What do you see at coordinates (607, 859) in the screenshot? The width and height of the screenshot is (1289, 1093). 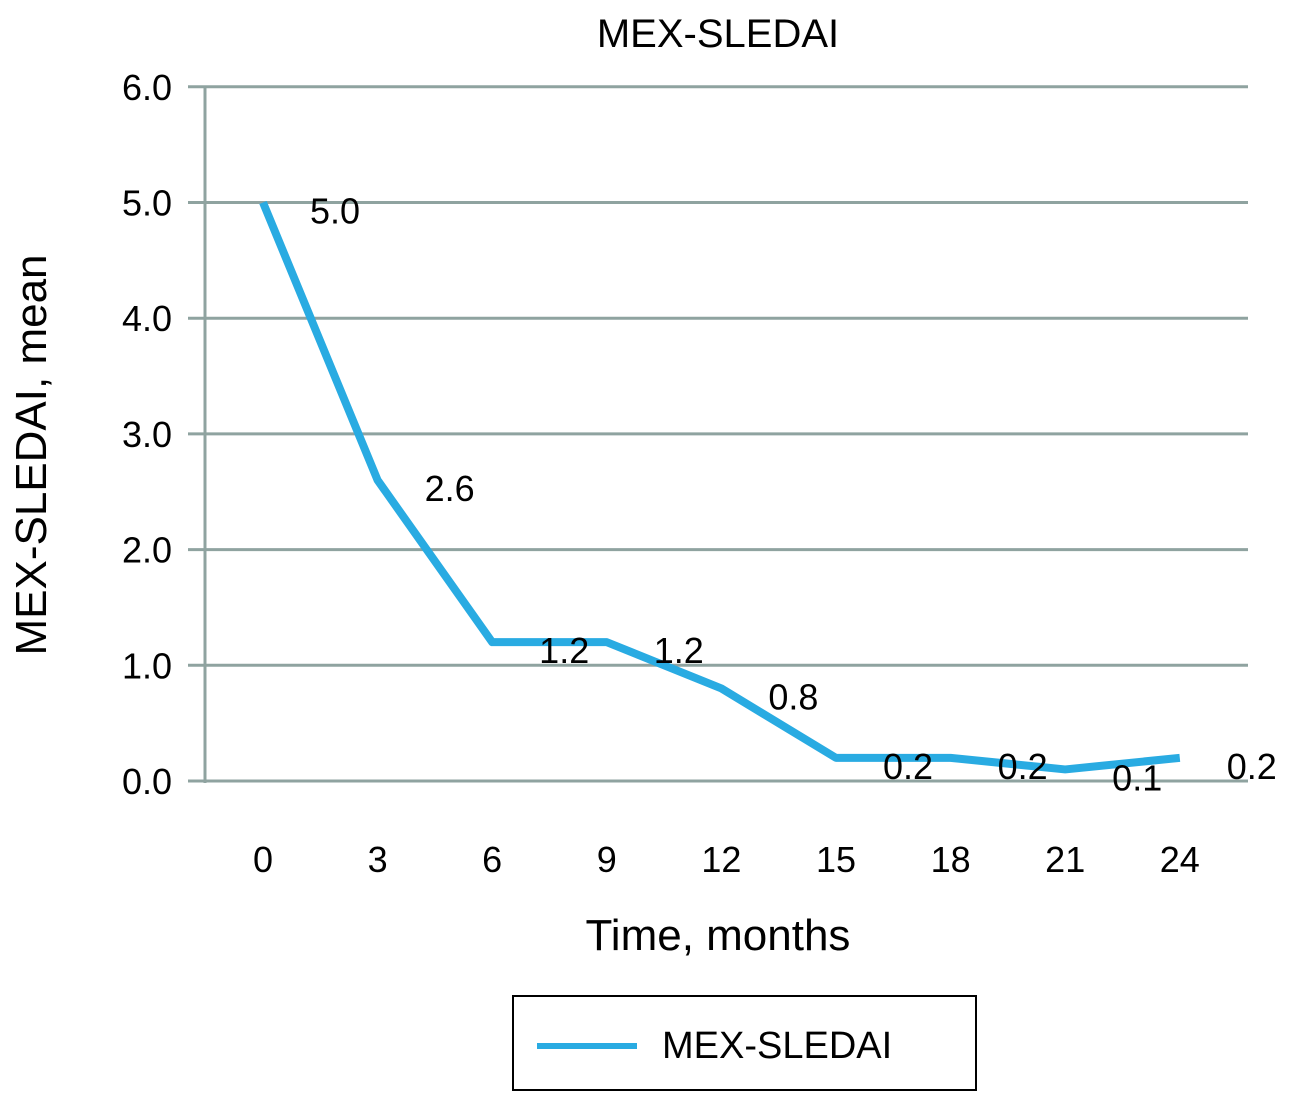 I see `x-tick-label: 9` at bounding box center [607, 859].